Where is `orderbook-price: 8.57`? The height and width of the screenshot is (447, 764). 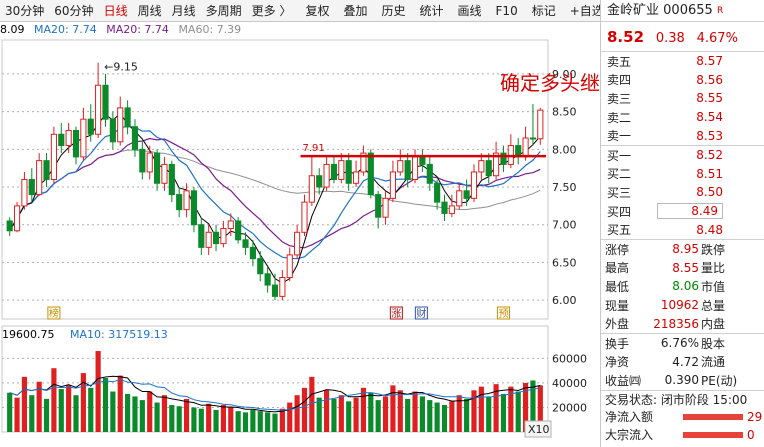 orderbook-price: 8.57 is located at coordinates (709, 61).